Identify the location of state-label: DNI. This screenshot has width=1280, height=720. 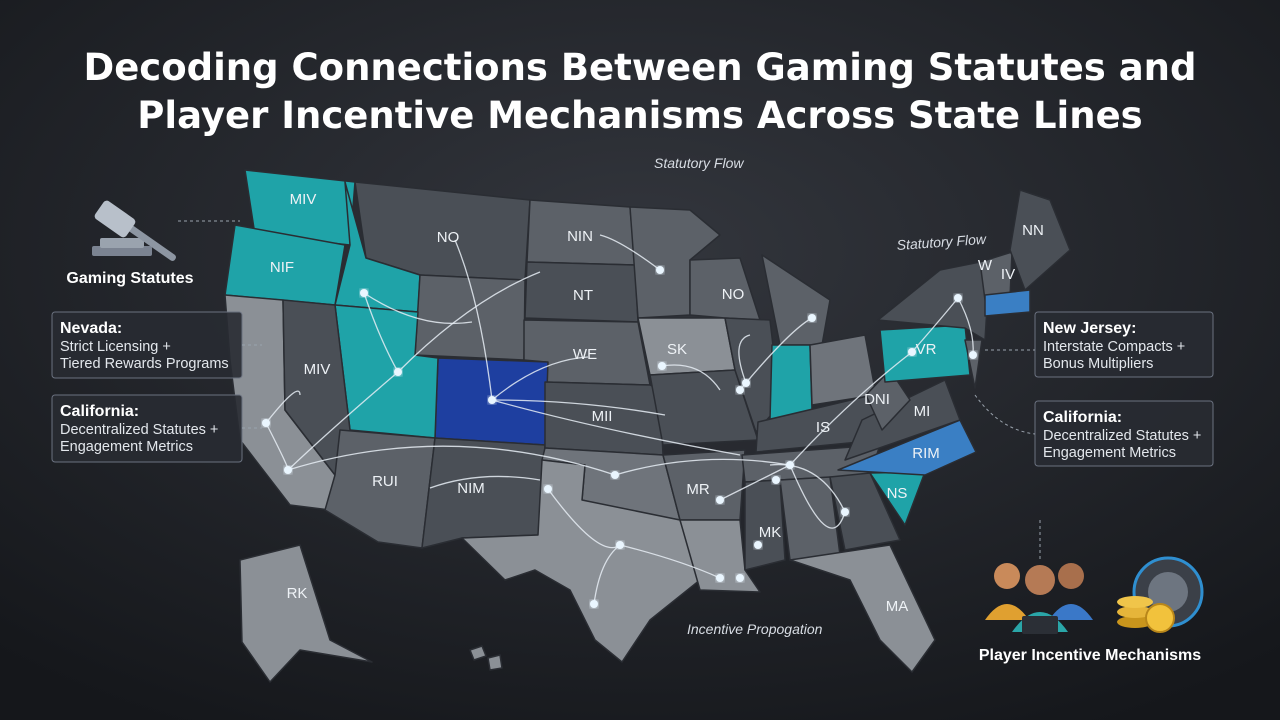
(877, 399).